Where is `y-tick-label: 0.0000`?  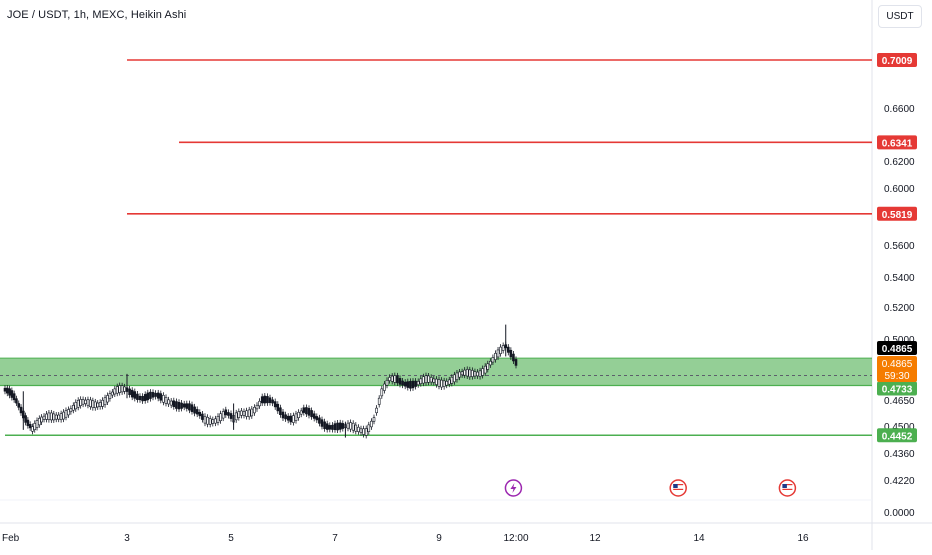 y-tick-label: 0.0000 is located at coordinates (899, 513).